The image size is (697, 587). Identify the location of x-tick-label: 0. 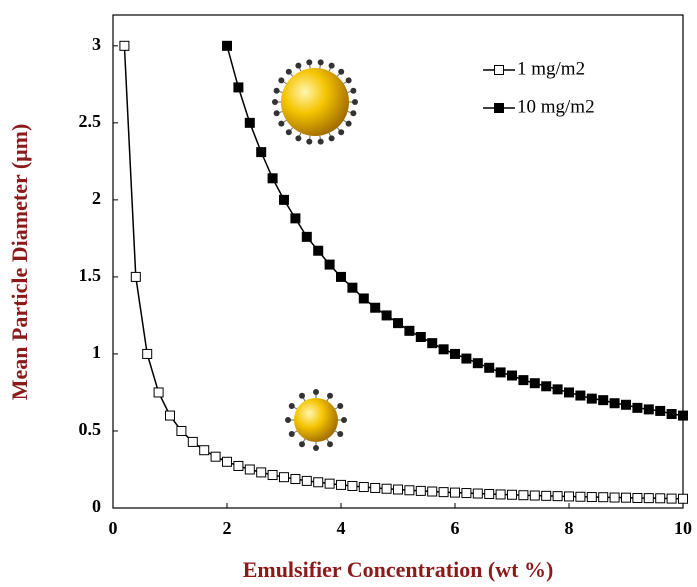
(113, 528).